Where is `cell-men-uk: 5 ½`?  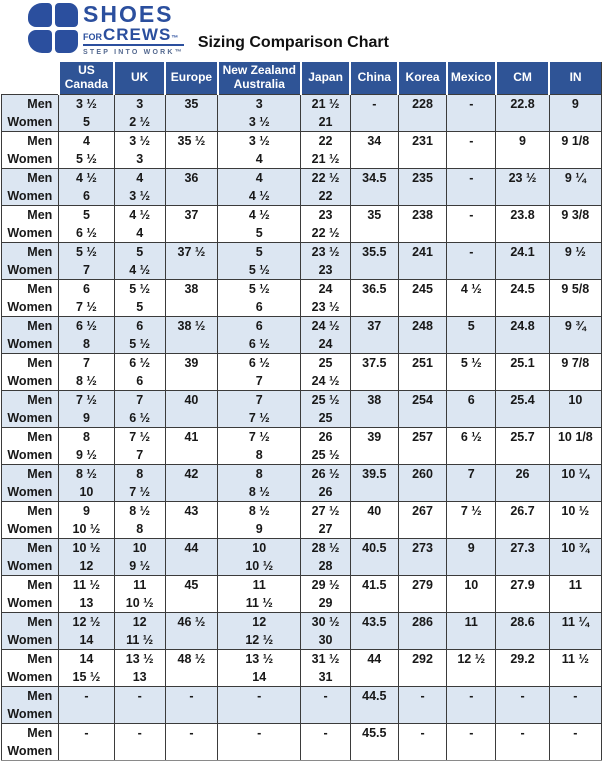
cell-men-uk: 5 ½ is located at coordinates (139, 288).